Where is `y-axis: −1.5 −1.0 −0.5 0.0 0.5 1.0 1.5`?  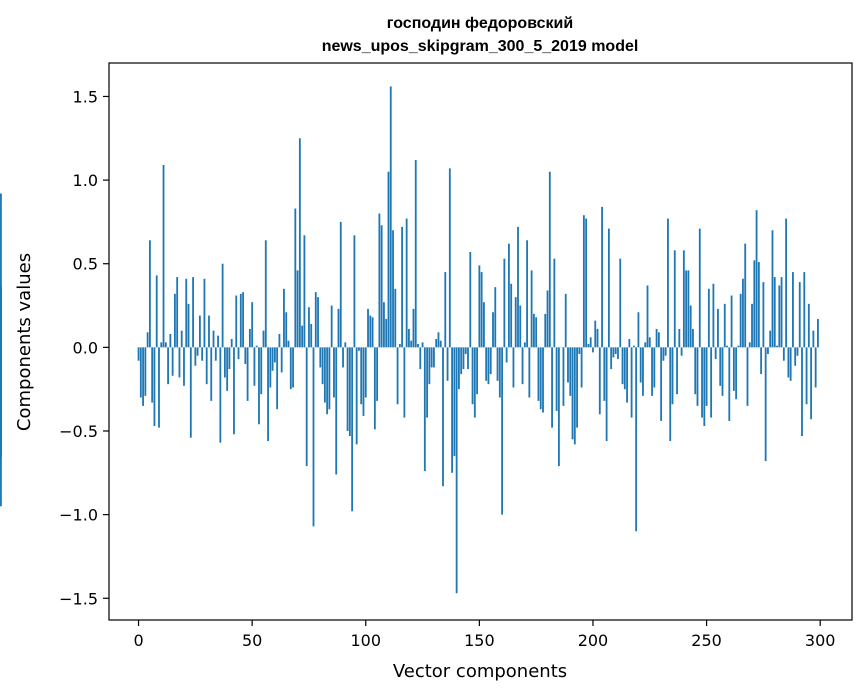
y-axis: −1.5 −1.0 −0.5 0.0 0.5 1.0 1.5 is located at coordinates (84, 347).